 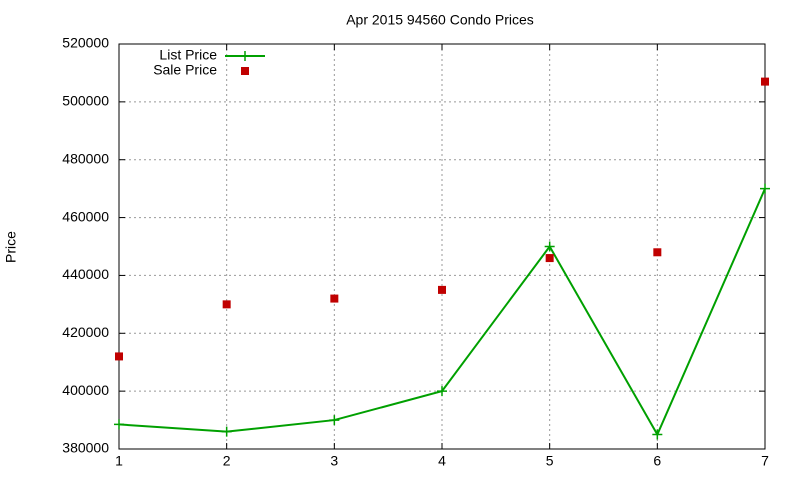 What do you see at coordinates (188, 55) in the screenshot?
I see `legend-label: List Price` at bounding box center [188, 55].